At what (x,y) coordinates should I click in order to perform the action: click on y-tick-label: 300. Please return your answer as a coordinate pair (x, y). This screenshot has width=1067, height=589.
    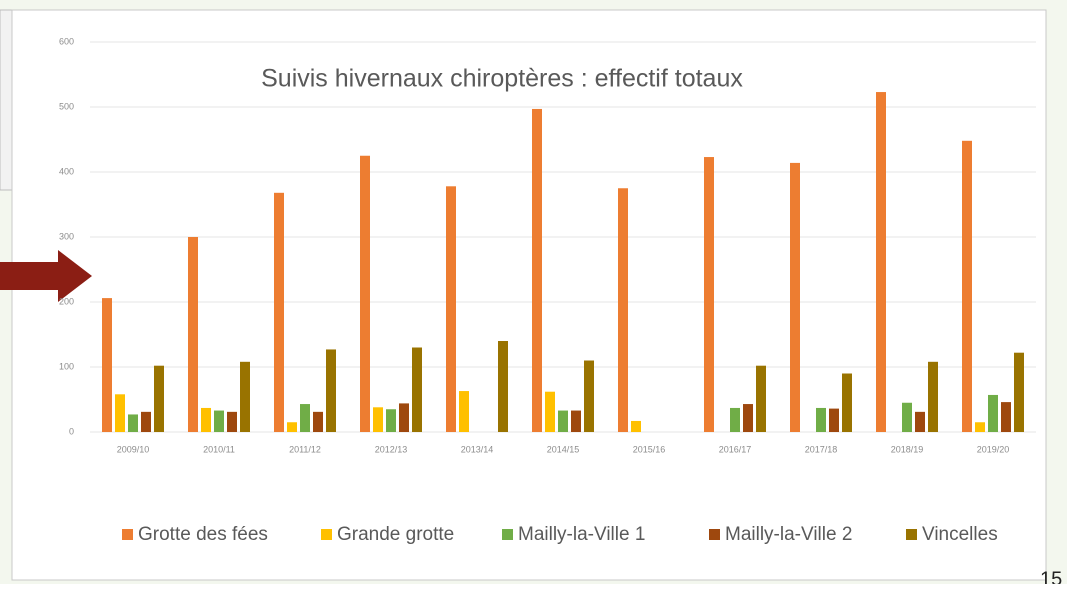
    Looking at the image, I should click on (66, 236).